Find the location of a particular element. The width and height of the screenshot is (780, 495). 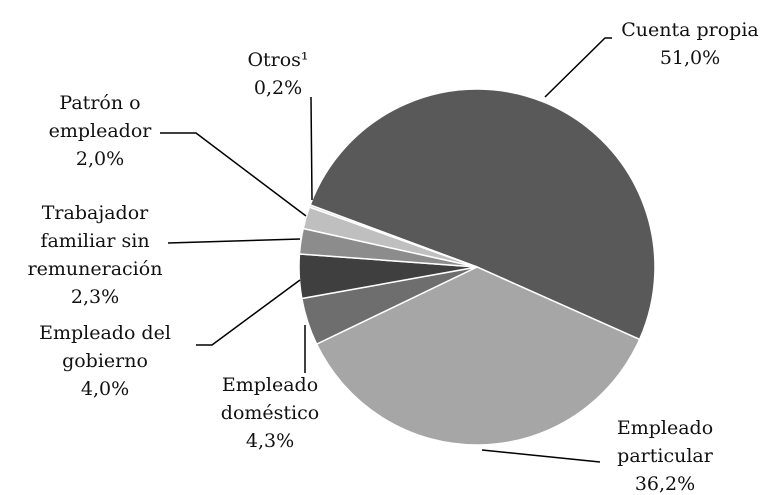

value-label: 36,2% is located at coordinates (665, 484).